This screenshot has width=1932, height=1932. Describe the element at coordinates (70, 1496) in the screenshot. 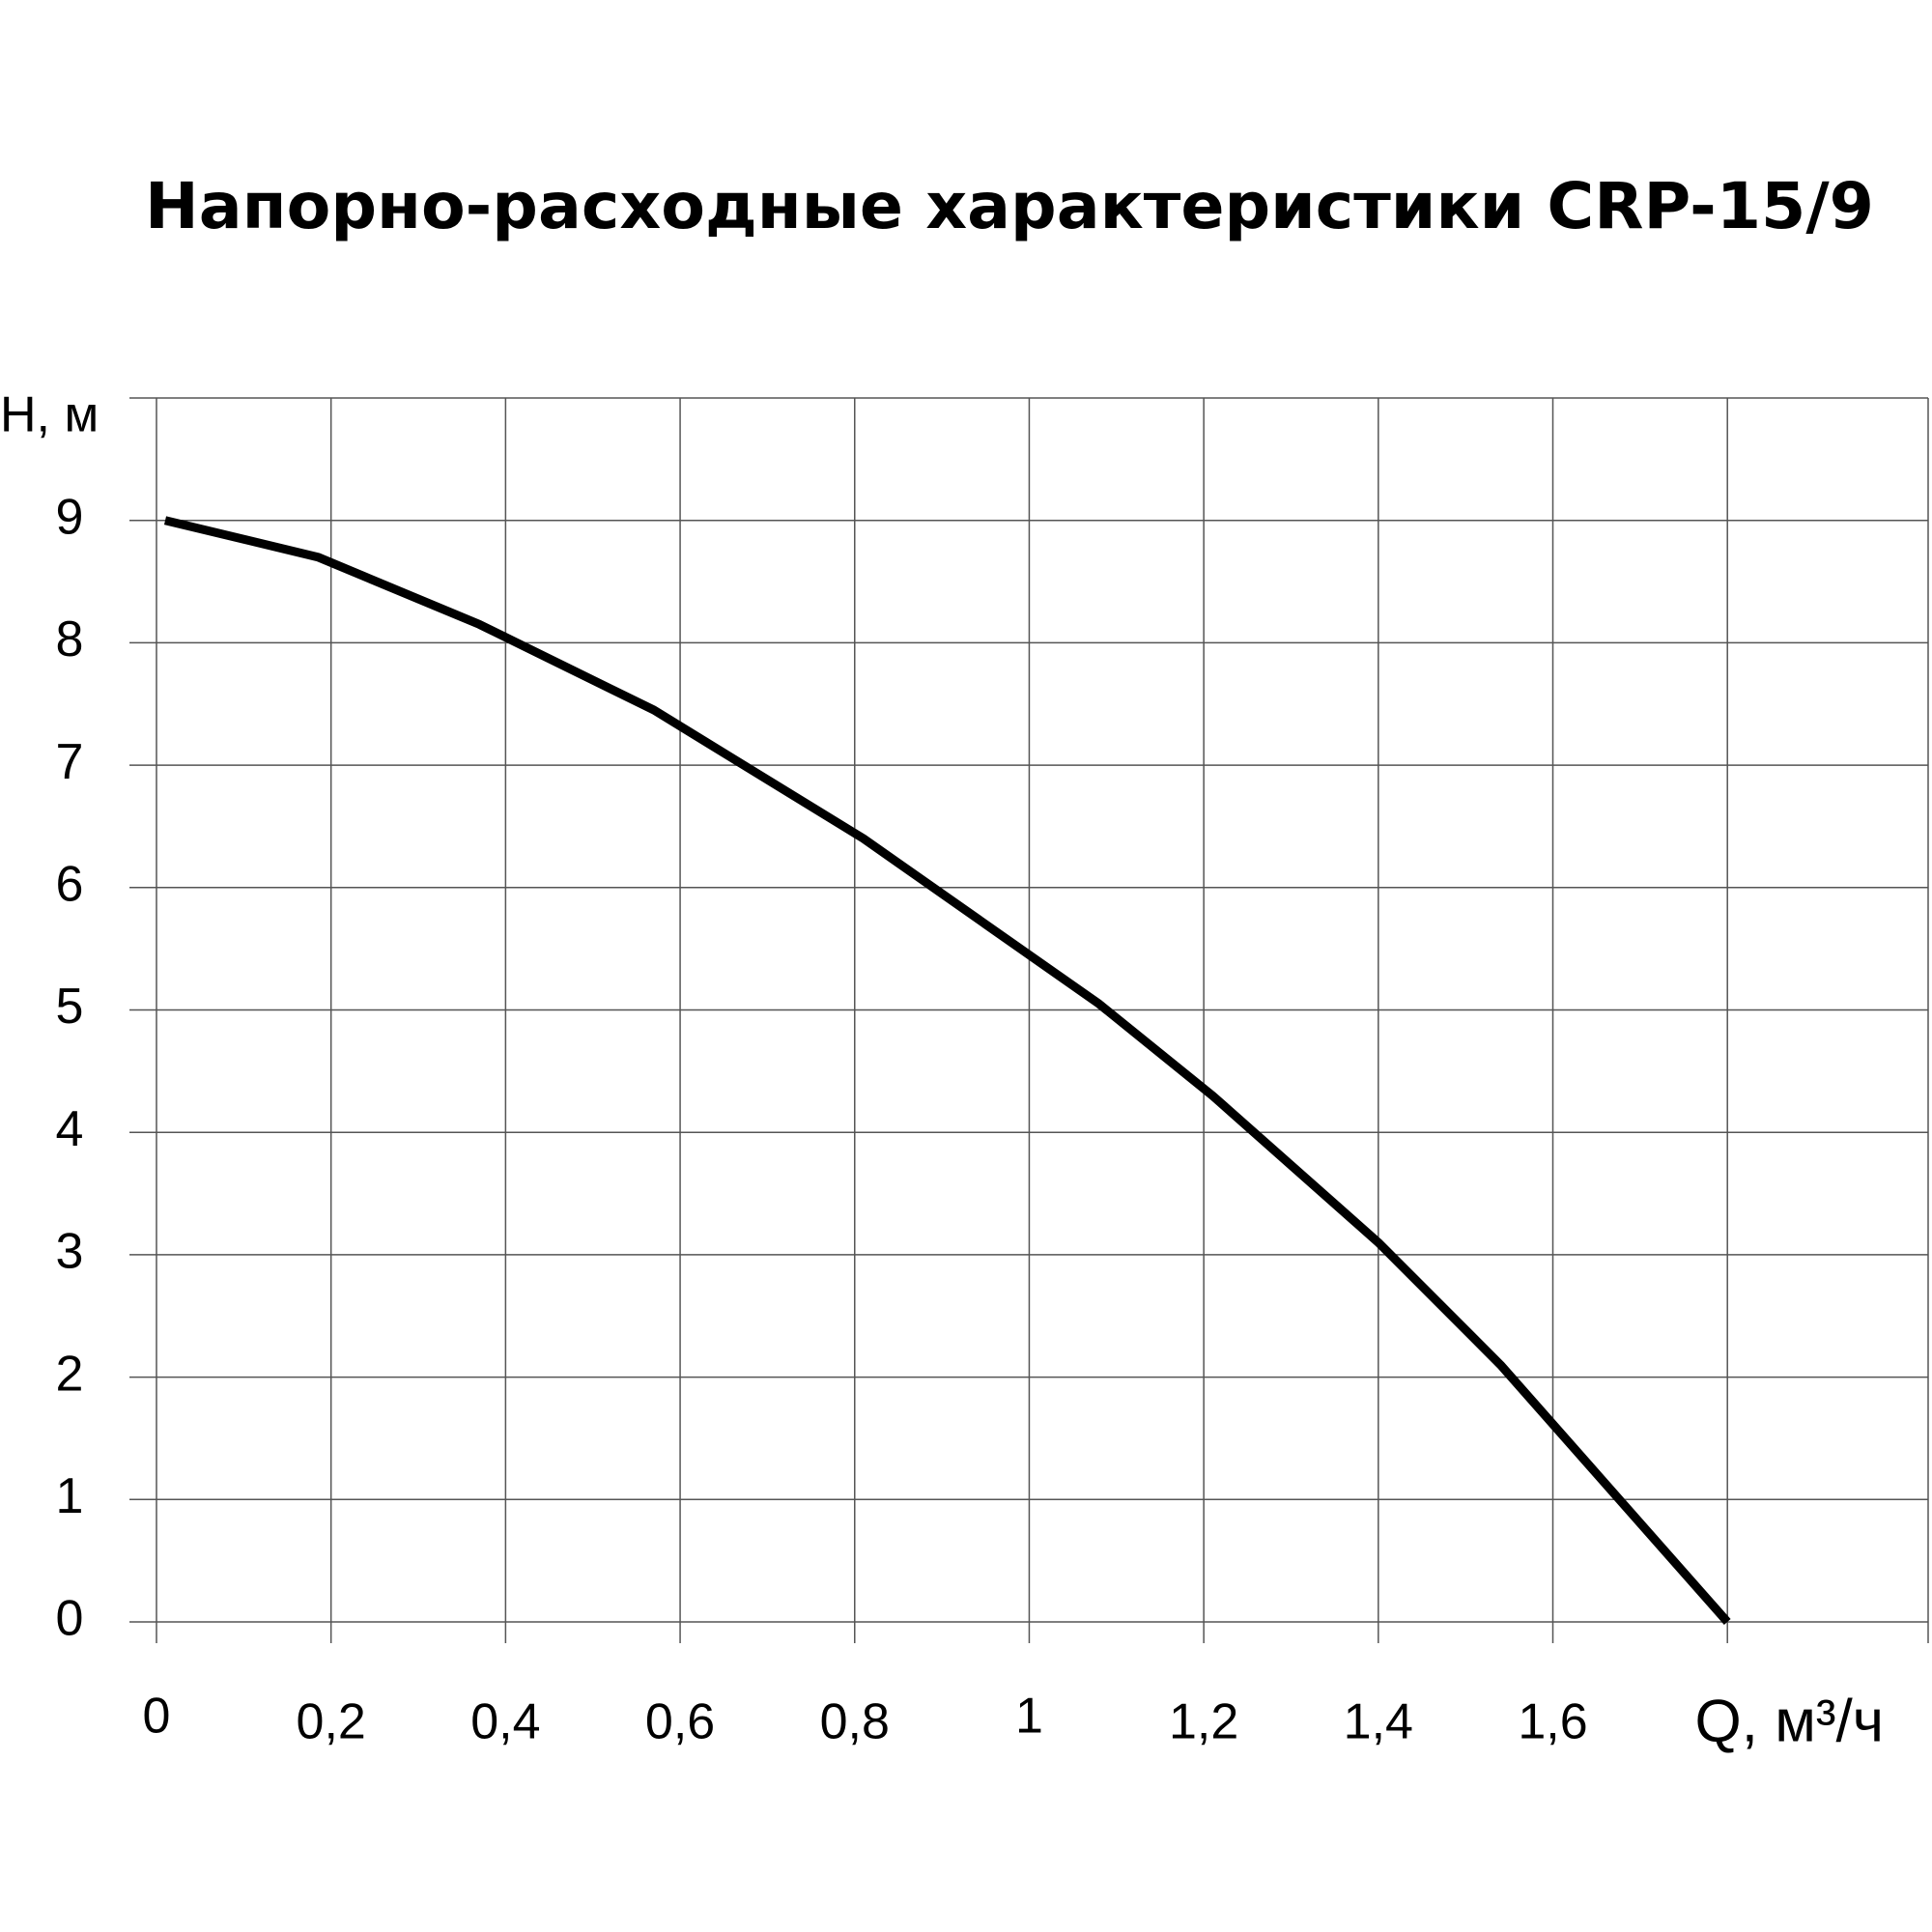

I see `y-tick-label: 1` at that location.